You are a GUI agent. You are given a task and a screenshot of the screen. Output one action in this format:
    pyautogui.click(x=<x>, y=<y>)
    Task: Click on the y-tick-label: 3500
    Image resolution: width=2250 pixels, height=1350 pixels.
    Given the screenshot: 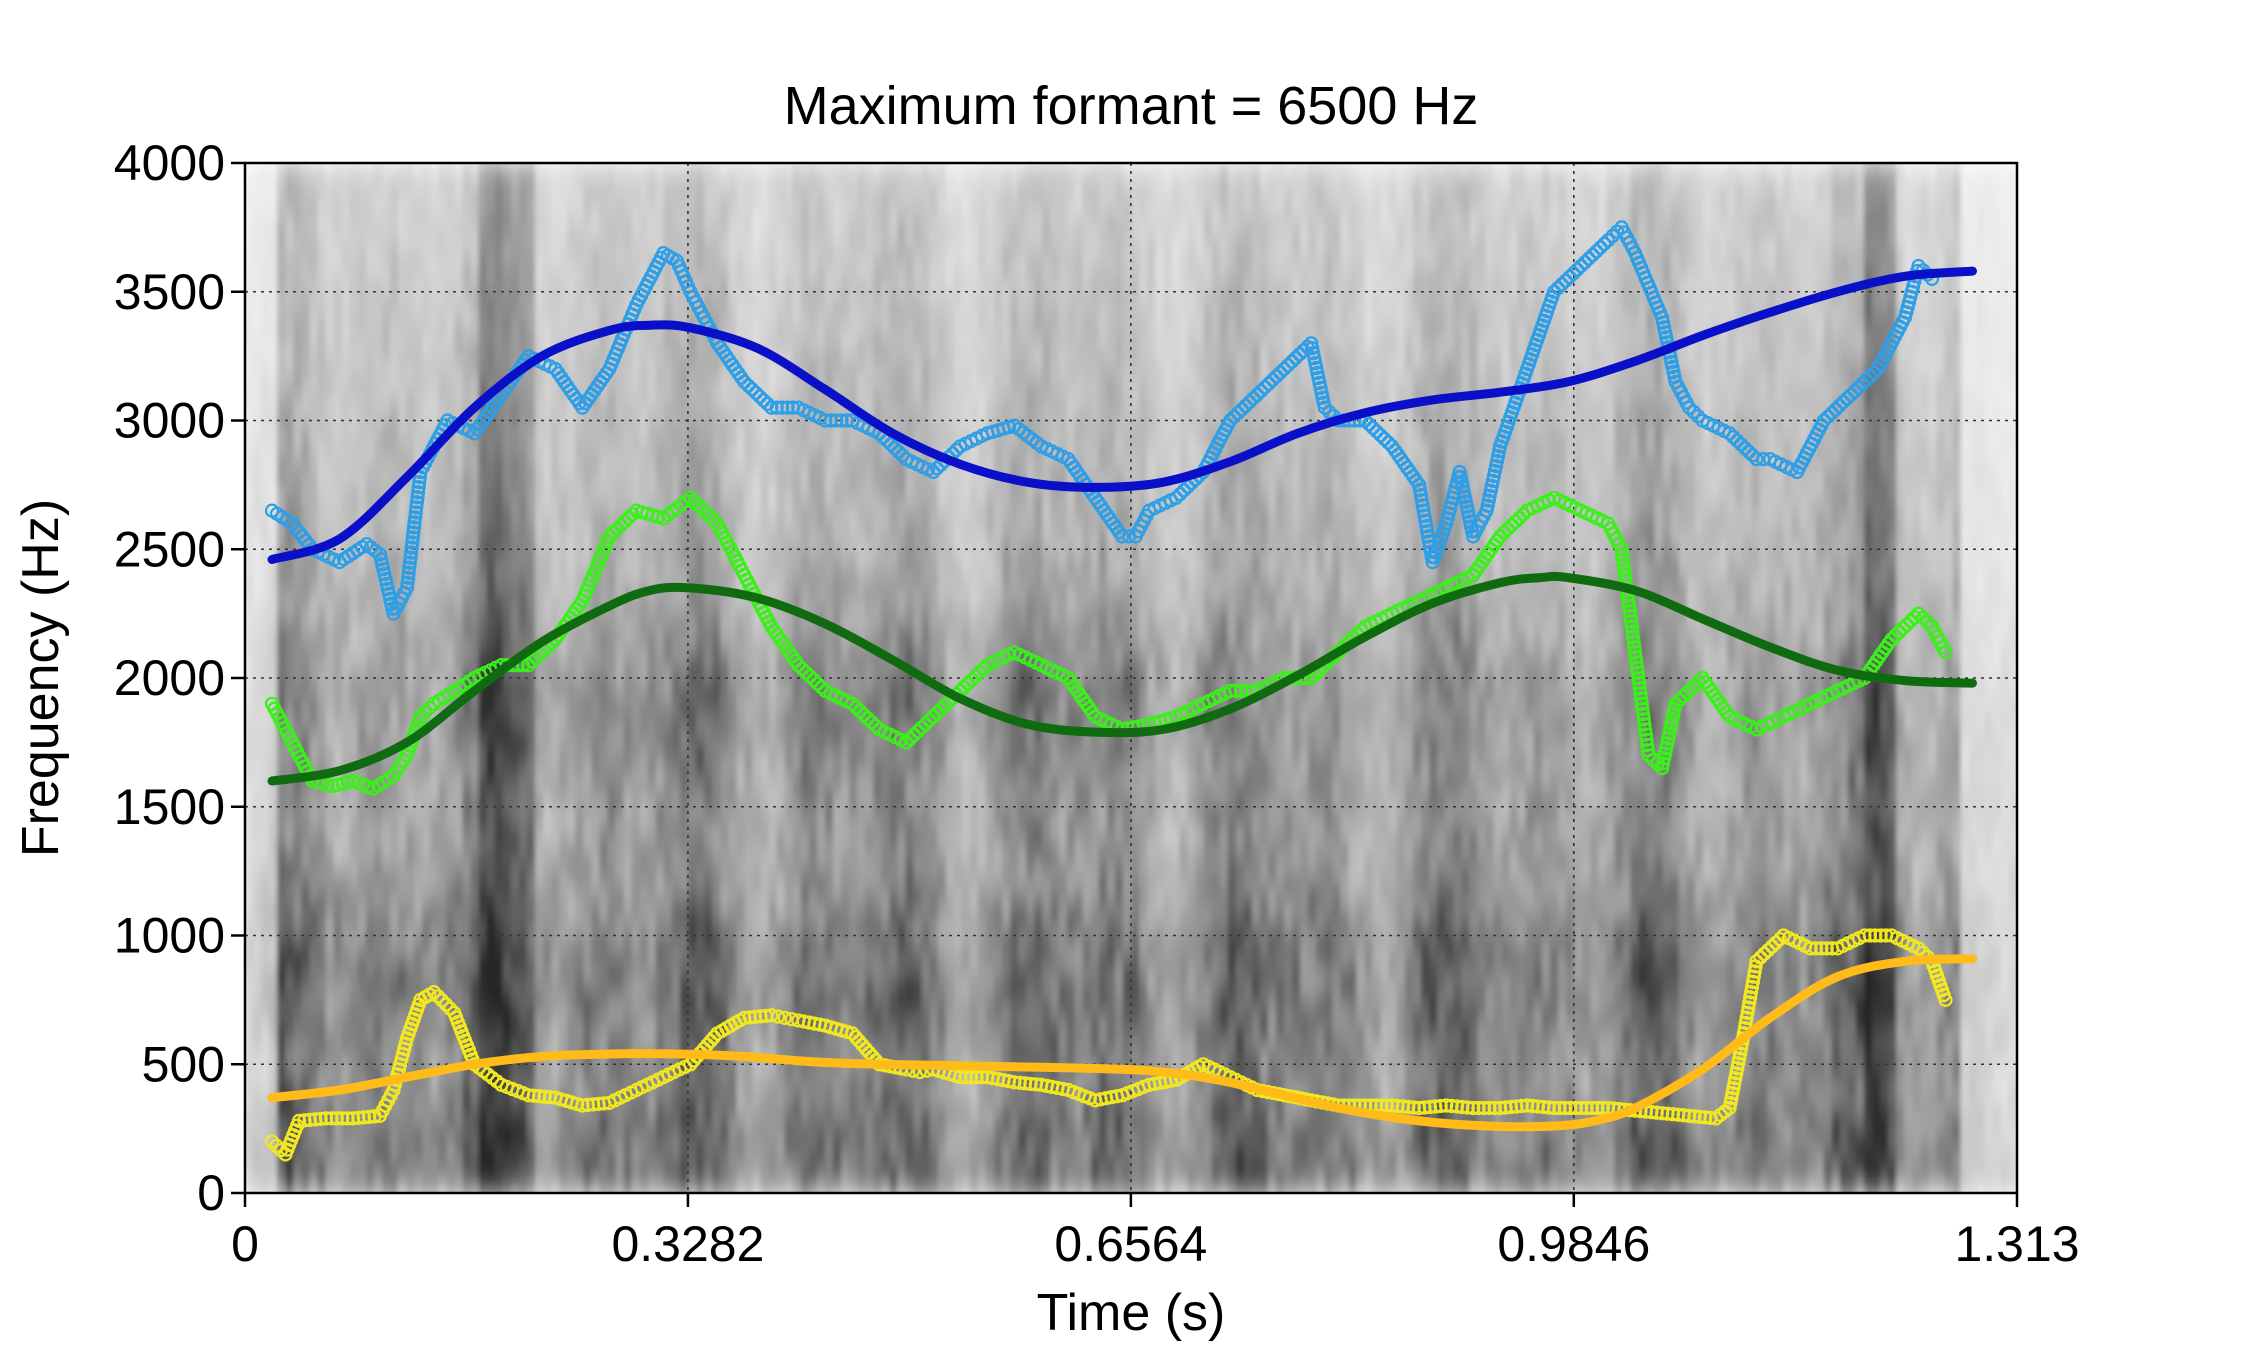 What is the action you would take?
    pyautogui.click(x=169, y=292)
    